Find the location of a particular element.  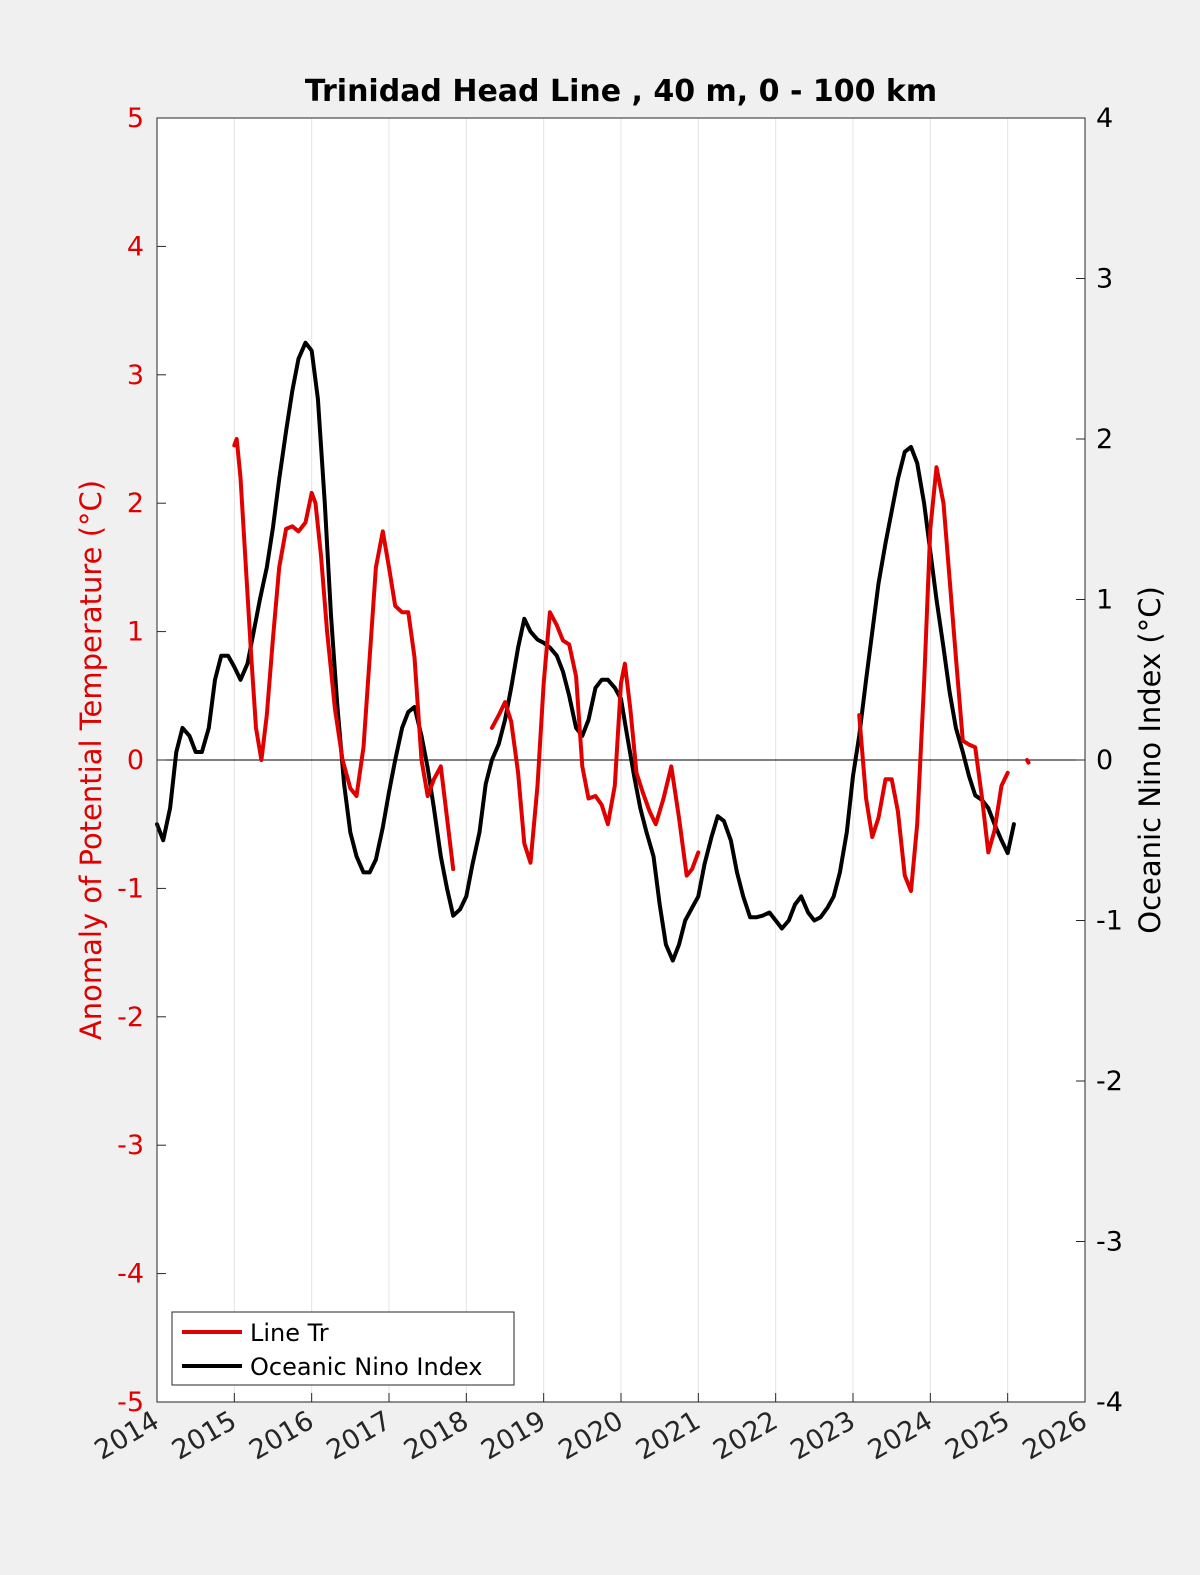

y-right-tick-label: 0 is located at coordinates (1104, 760).